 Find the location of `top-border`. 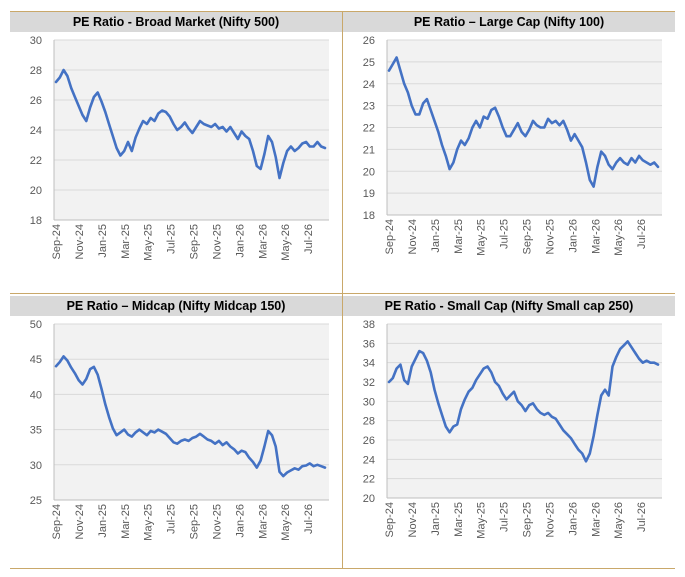

top-border is located at coordinates (342, 11).